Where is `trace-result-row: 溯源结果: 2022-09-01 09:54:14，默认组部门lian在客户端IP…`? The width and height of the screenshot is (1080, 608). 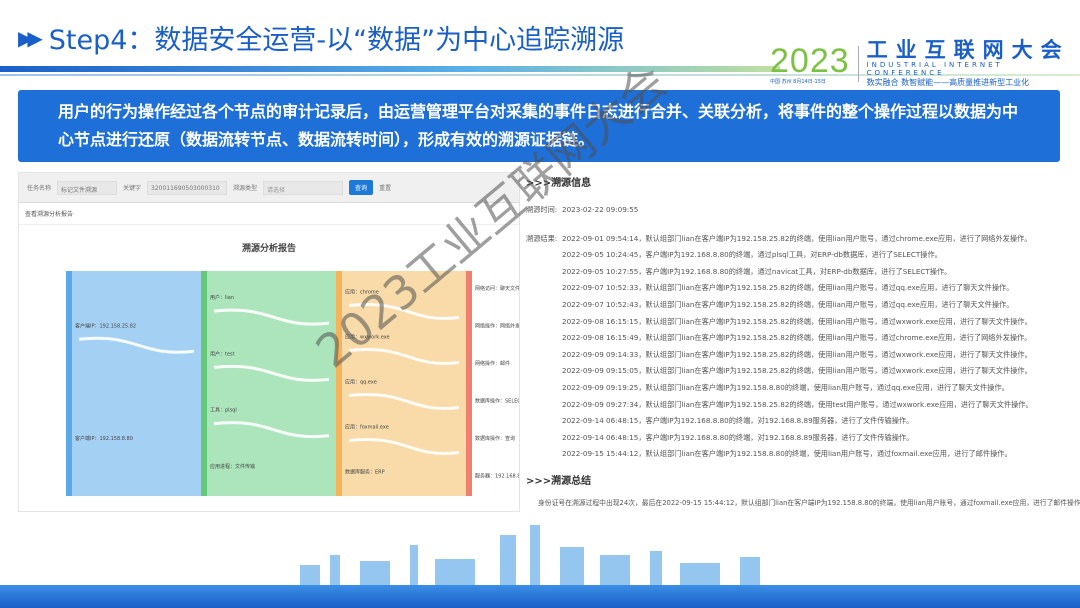 trace-result-row: 溯源结果: 2022-09-01 09:54:14，默认组部门lian在客户端IP… is located at coordinates (801, 242).